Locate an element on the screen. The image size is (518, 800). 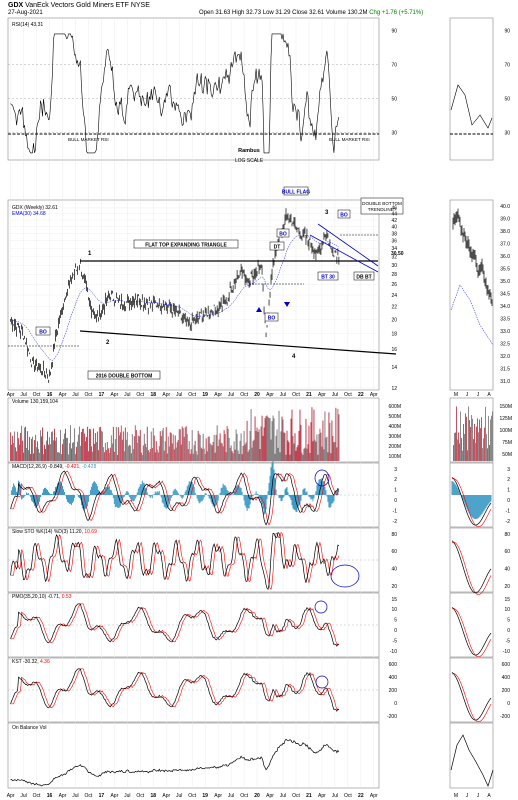
y-tick-label: 42 is located at coordinates (394, 221).